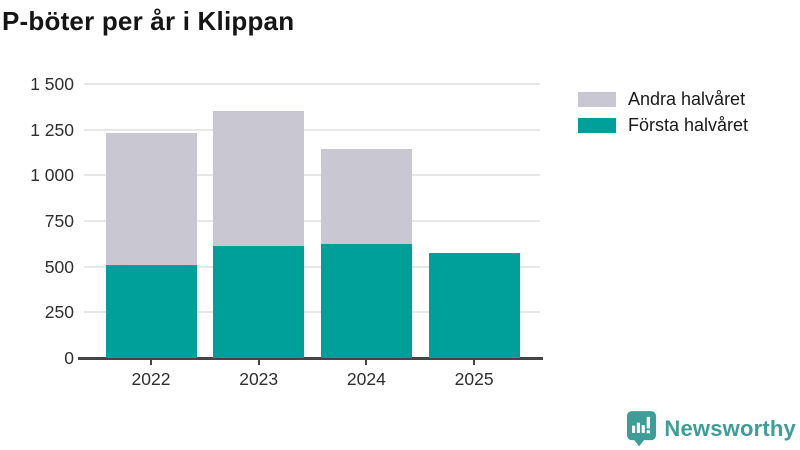  What do you see at coordinates (474, 305) in the screenshot?
I see `bar-segment-2025-forsta` at bounding box center [474, 305].